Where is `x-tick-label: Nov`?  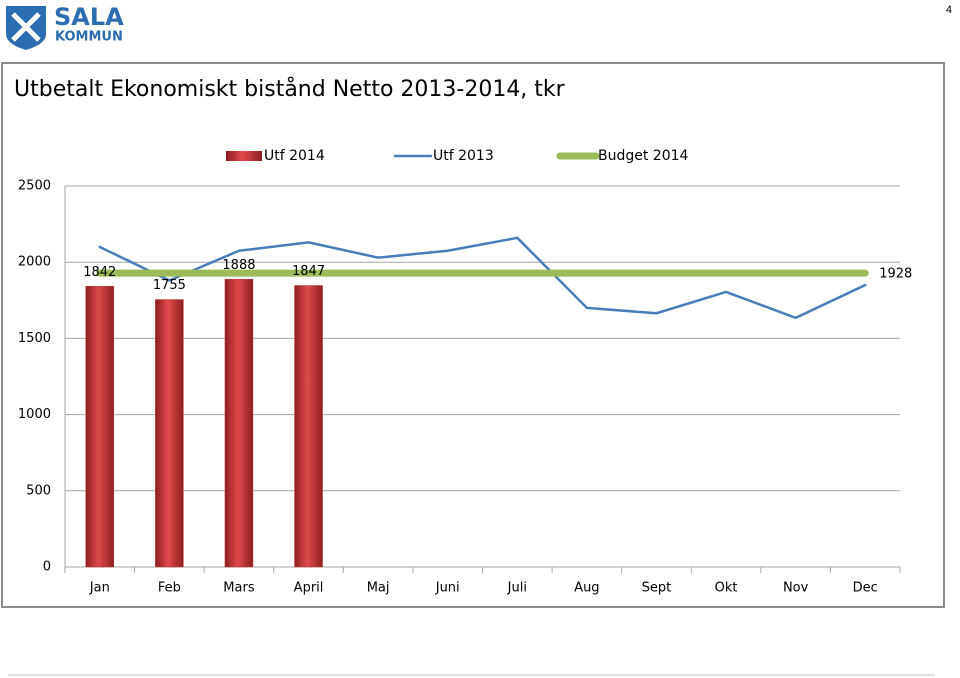 x-tick-label: Nov is located at coordinates (796, 588).